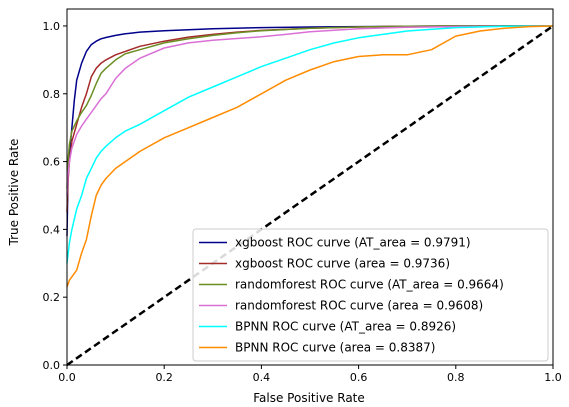  Describe the element at coordinates (52, 162) in the screenshot. I see `y-tick-label: 0.6` at that location.